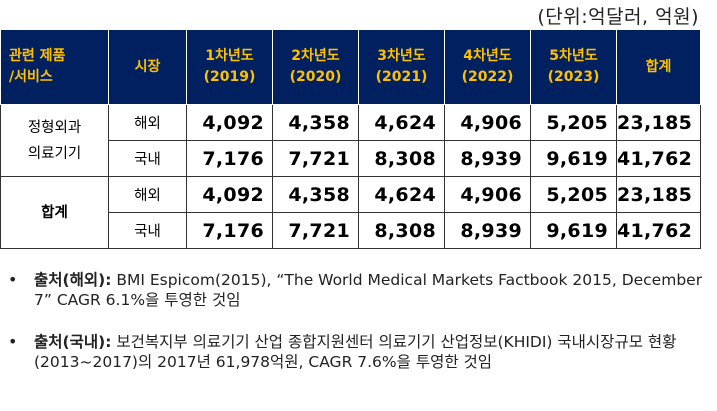  Describe the element at coordinates (229, 77) in the screenshot. I see `header-year-value: (2019)` at that location.